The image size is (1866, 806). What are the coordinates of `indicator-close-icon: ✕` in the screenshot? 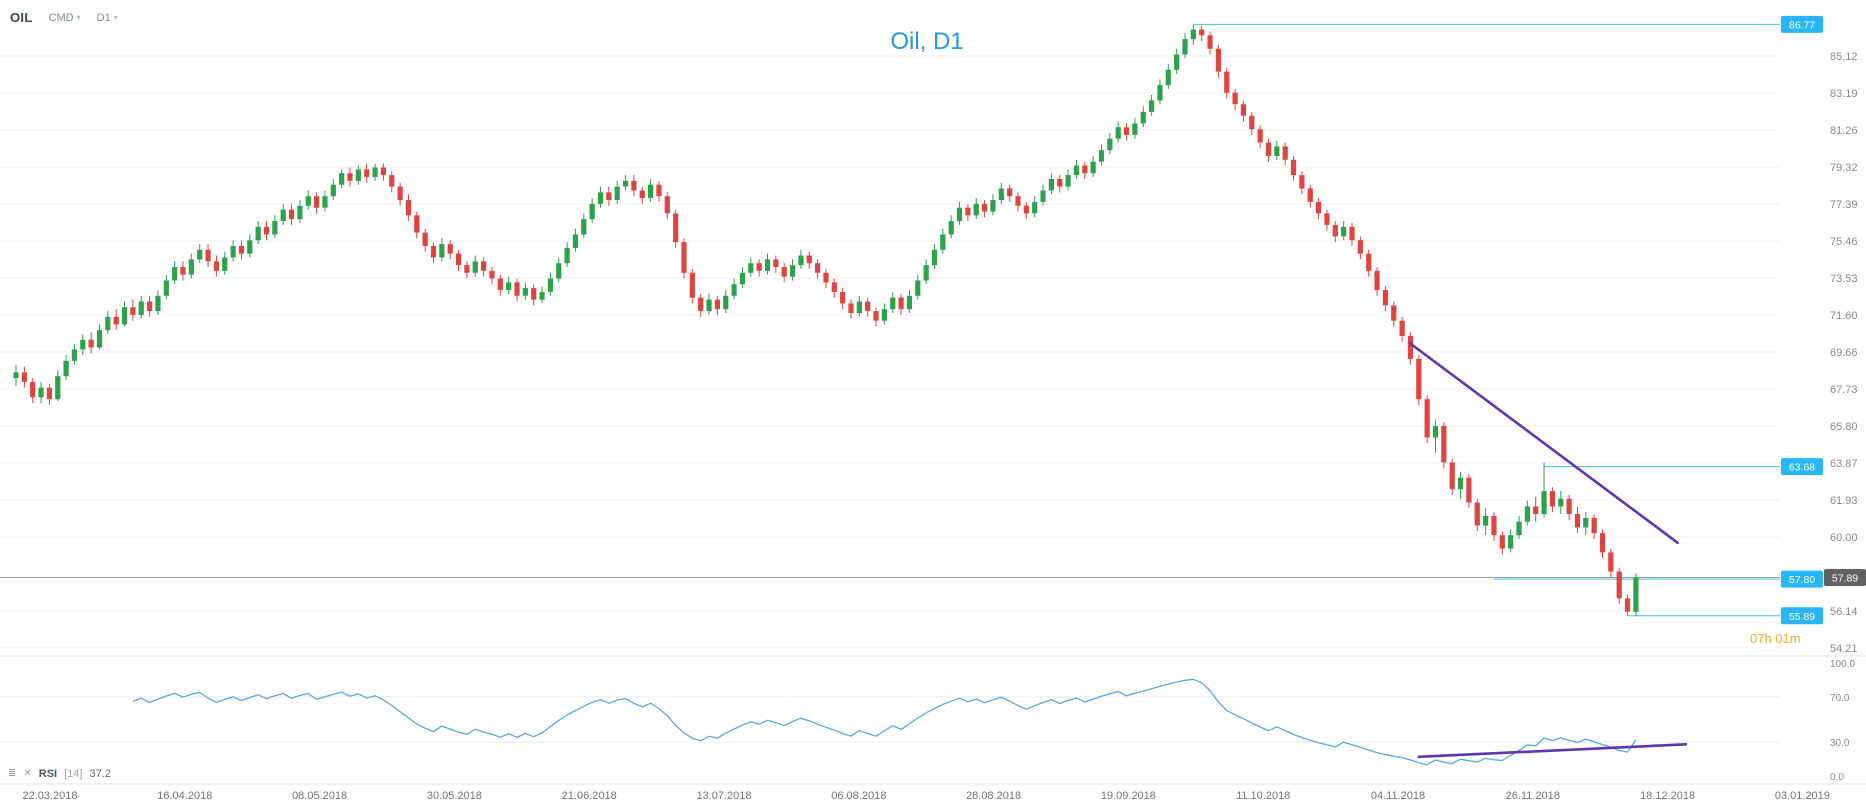 It's located at (27, 773).